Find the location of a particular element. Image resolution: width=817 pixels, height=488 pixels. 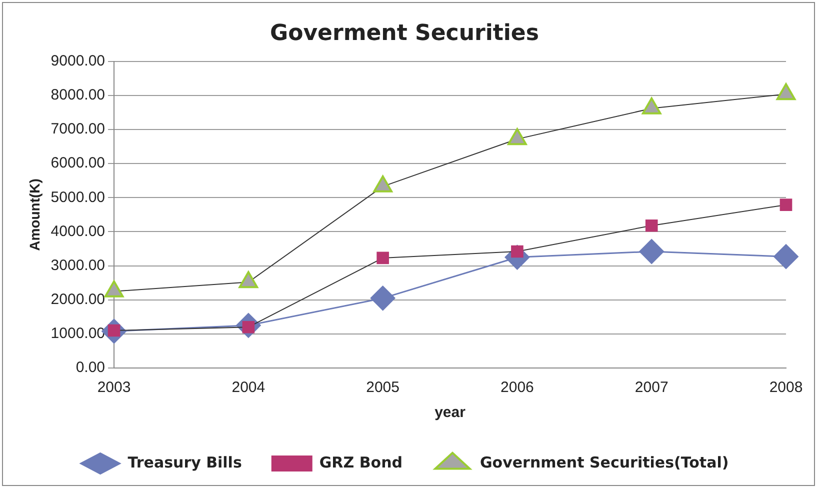

chart-title: Goverment Securities is located at coordinates (404, 33).